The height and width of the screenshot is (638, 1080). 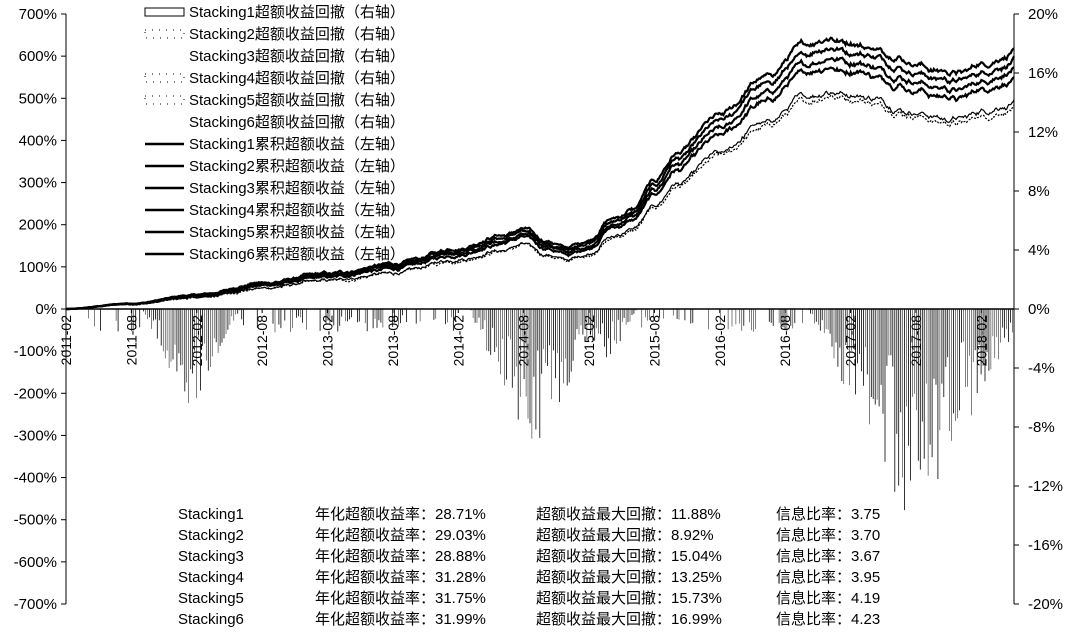 What do you see at coordinates (828, 556) in the screenshot?
I see `stats-info-ratio: 信息比率：3.67` at bounding box center [828, 556].